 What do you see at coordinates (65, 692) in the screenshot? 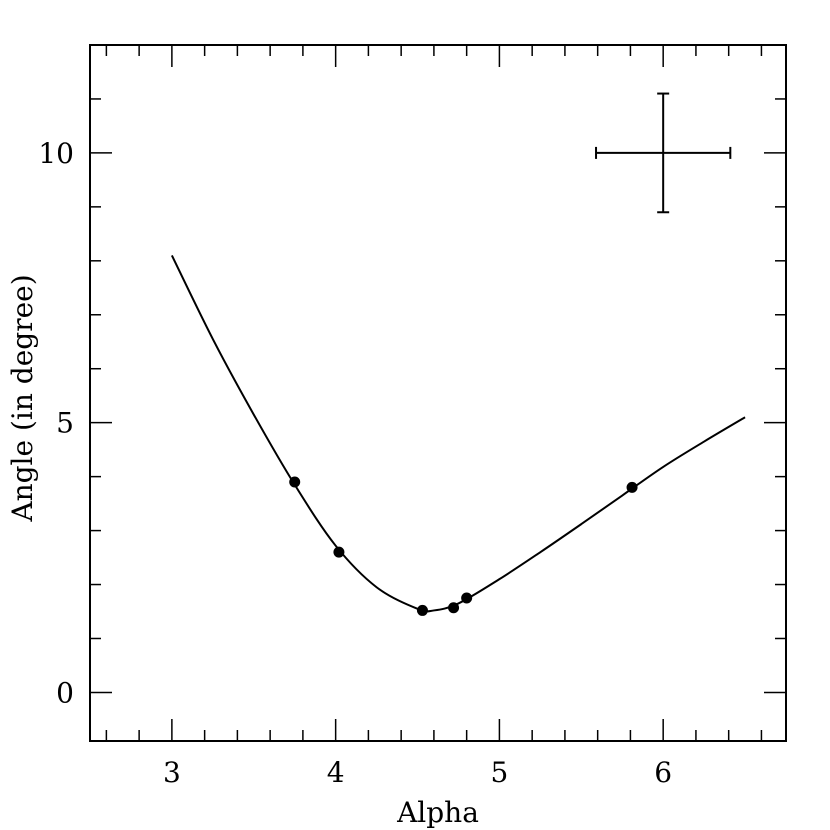
I see `y-tick-label: 0` at bounding box center [65, 692].